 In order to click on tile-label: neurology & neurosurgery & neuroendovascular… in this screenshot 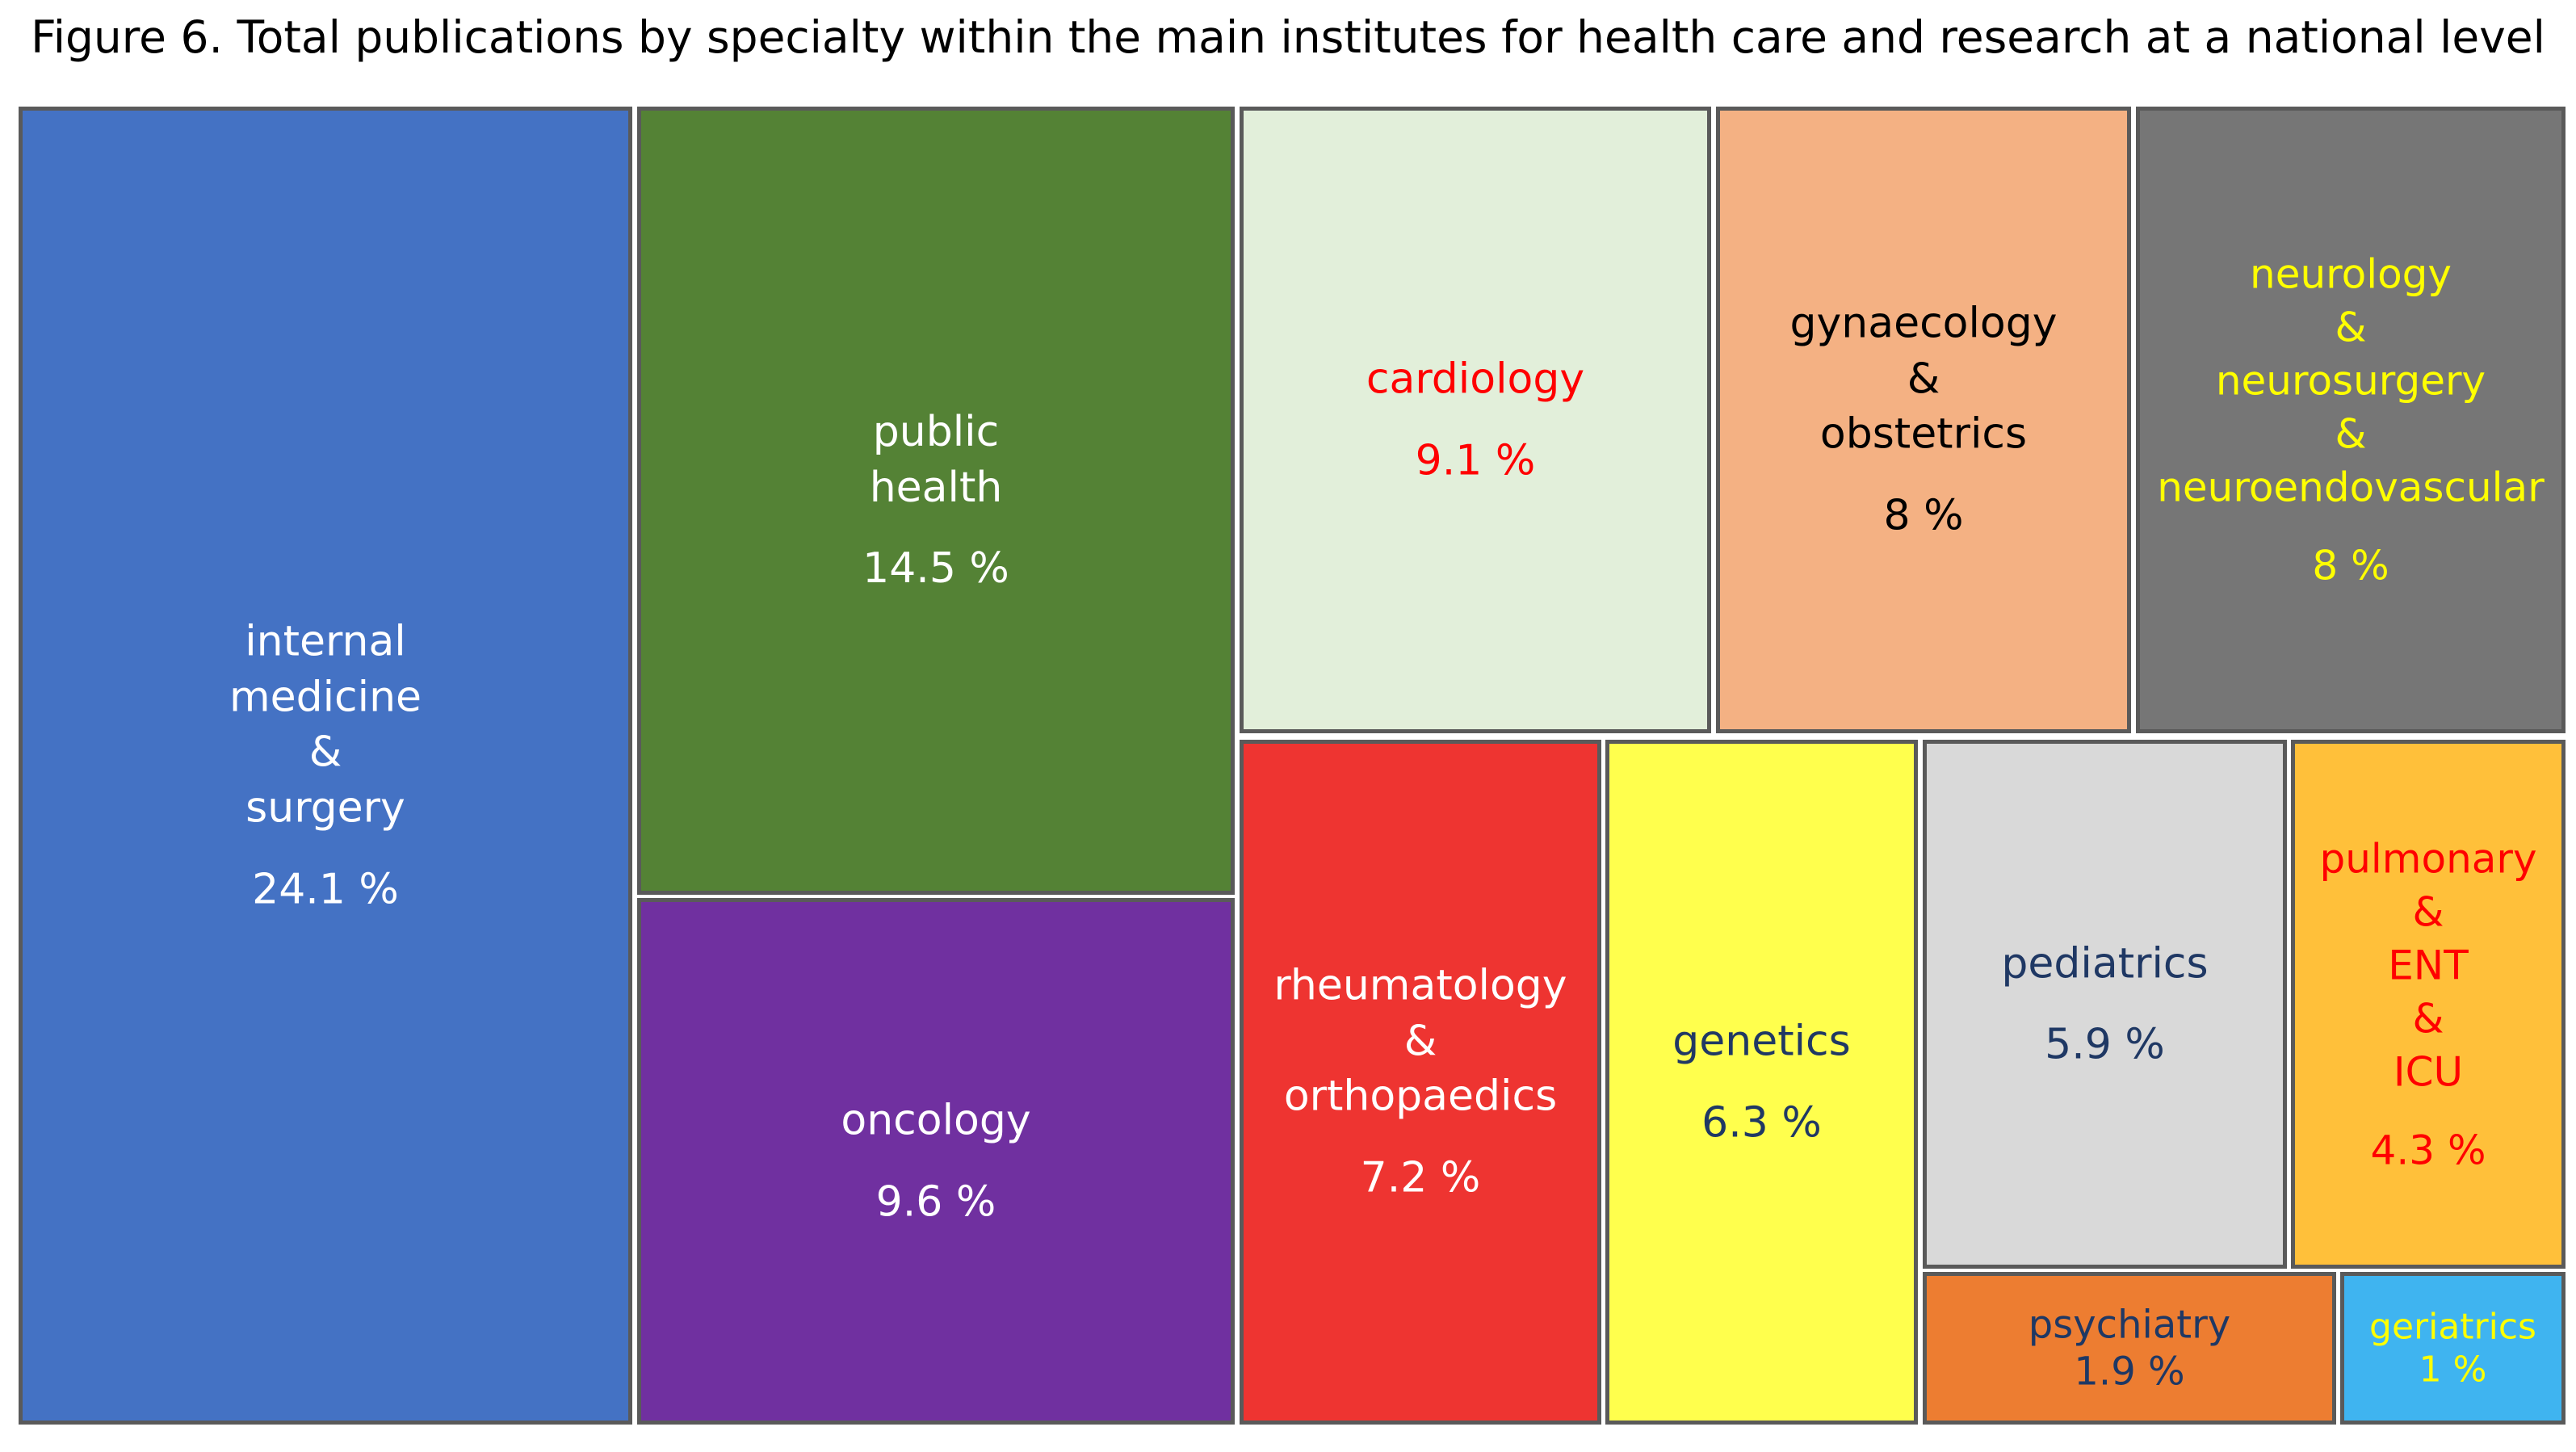, I will do `click(2350, 420)`.